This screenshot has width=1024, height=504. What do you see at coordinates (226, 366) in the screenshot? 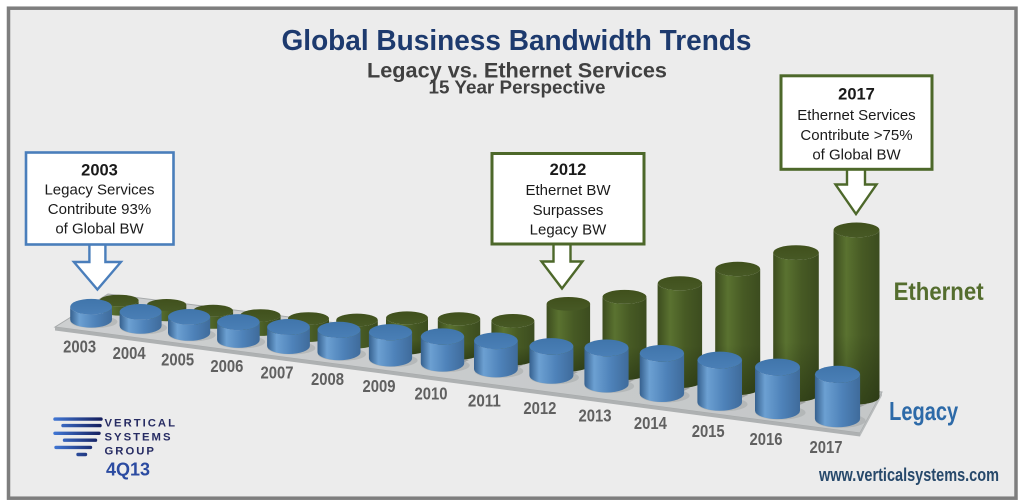
I see `svg-text: 2006` at bounding box center [226, 366].